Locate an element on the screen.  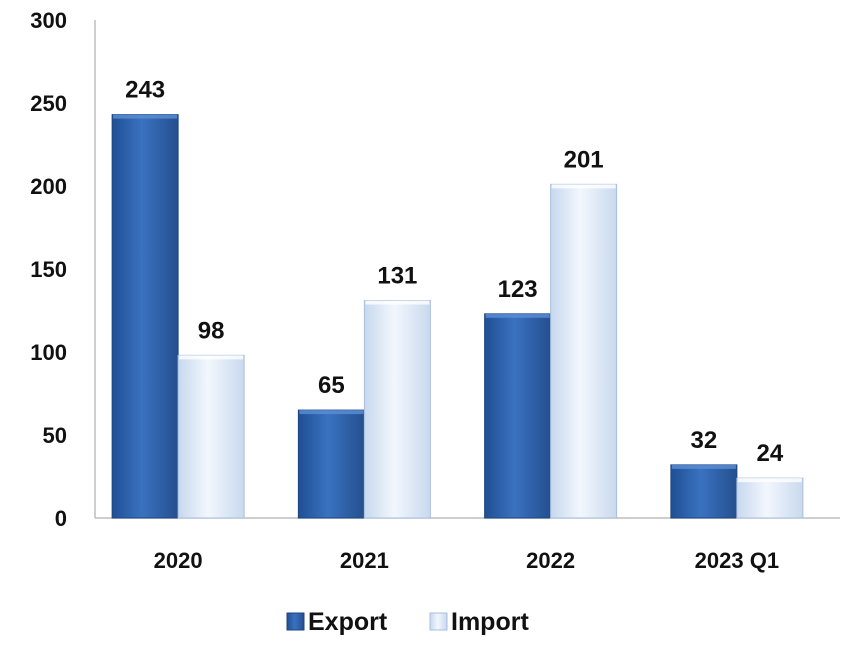
bar-import-2022 is located at coordinates (584, 351).